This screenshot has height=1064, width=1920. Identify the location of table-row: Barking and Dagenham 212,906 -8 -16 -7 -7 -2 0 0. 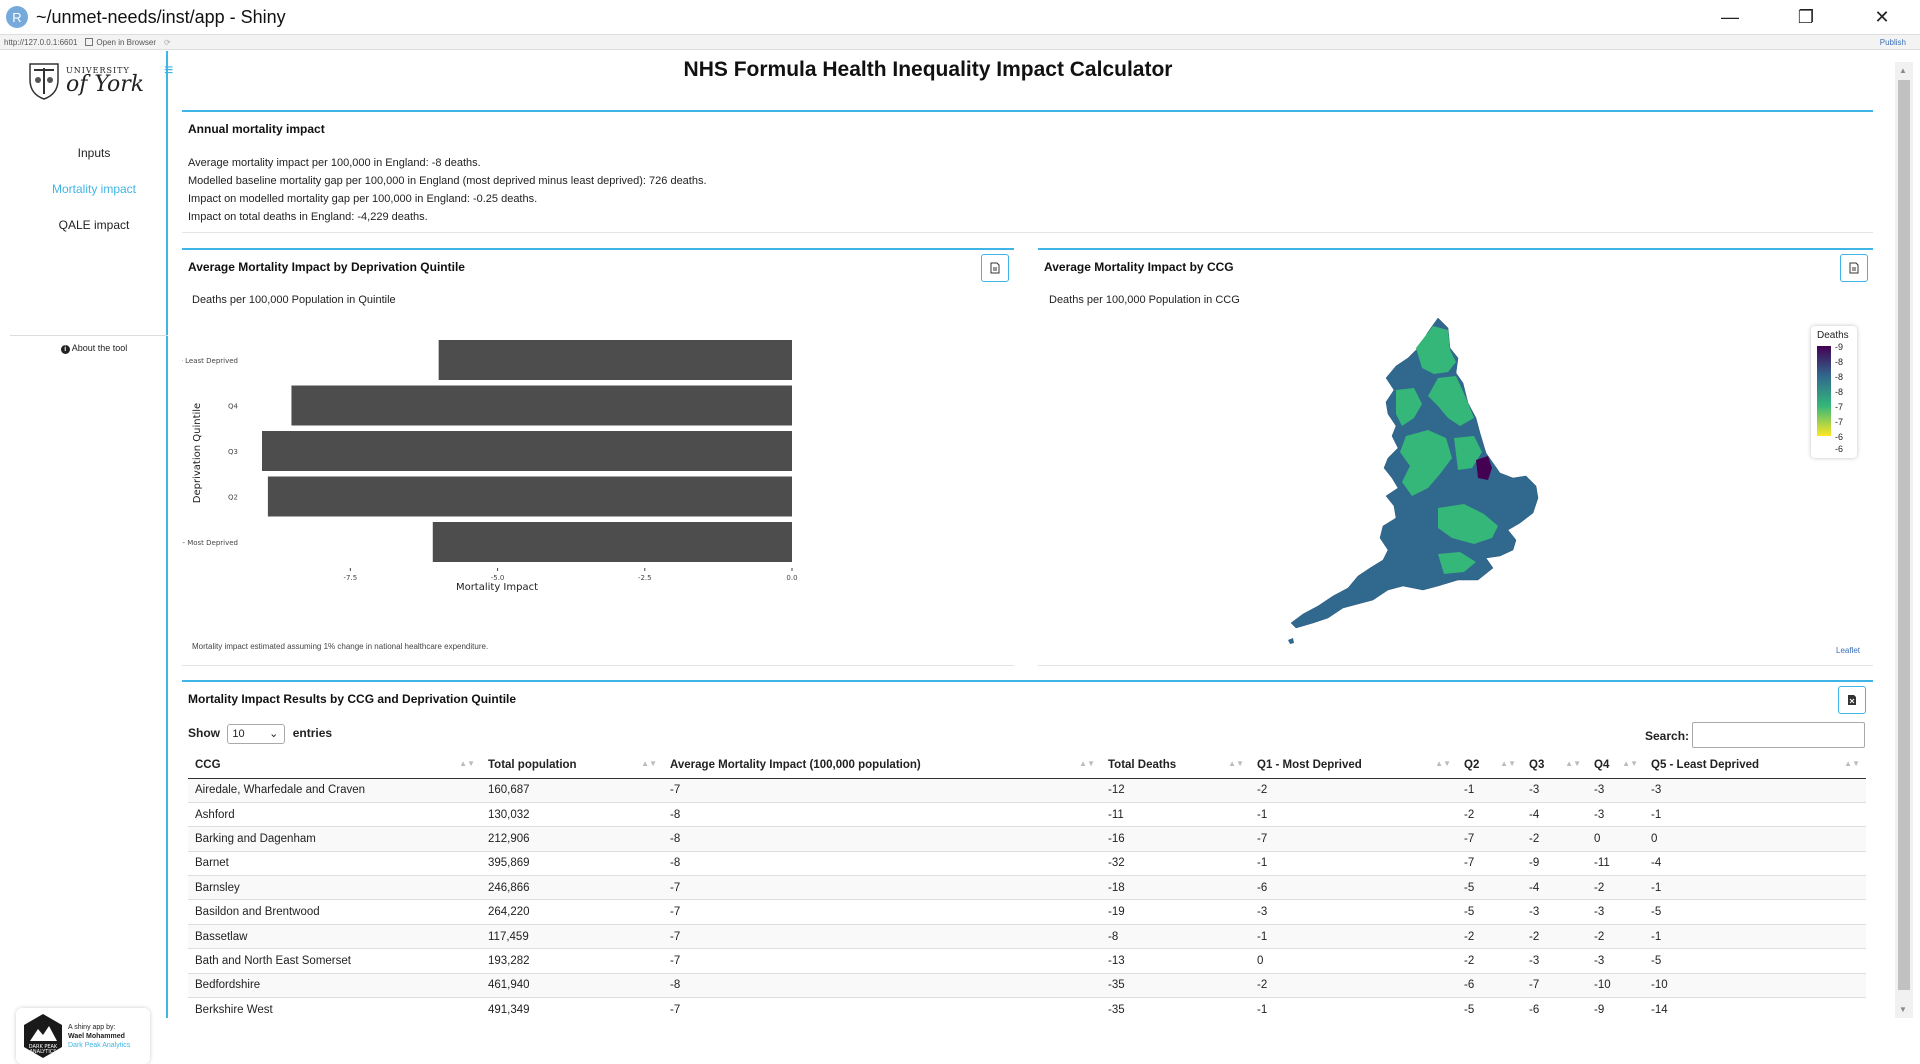
(1027, 839).